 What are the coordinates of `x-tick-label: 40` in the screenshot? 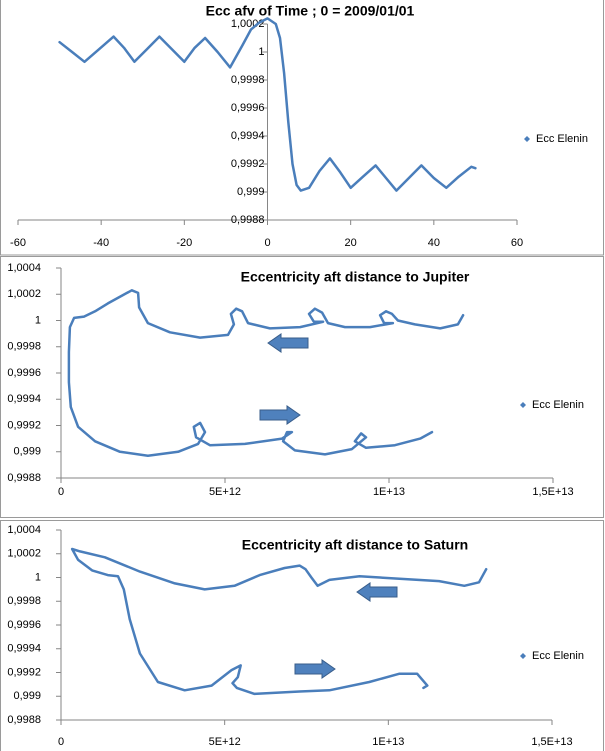 It's located at (434, 243).